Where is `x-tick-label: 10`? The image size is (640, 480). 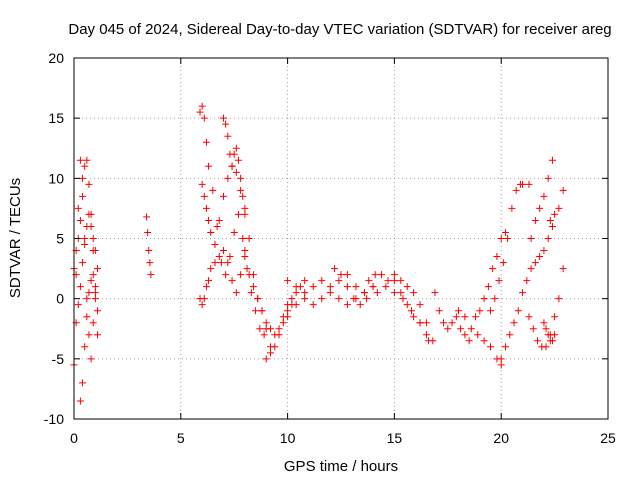
x-tick-label: 10 is located at coordinates (288, 438).